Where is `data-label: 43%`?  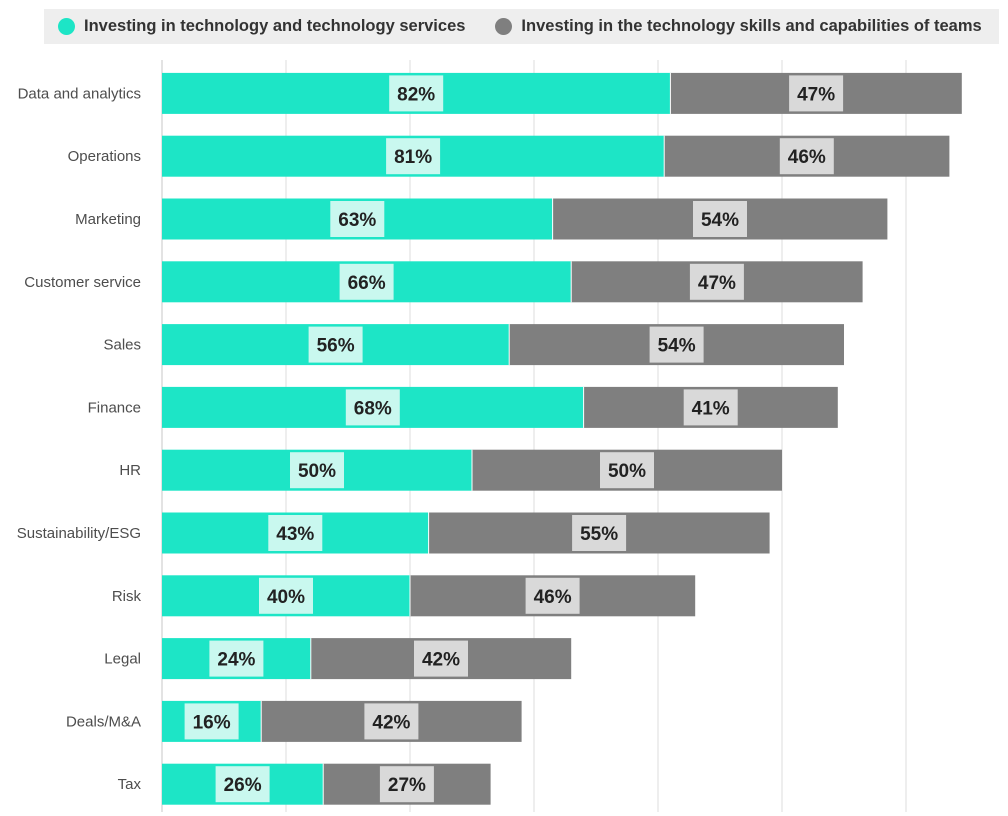 data-label: 43% is located at coordinates (295, 534).